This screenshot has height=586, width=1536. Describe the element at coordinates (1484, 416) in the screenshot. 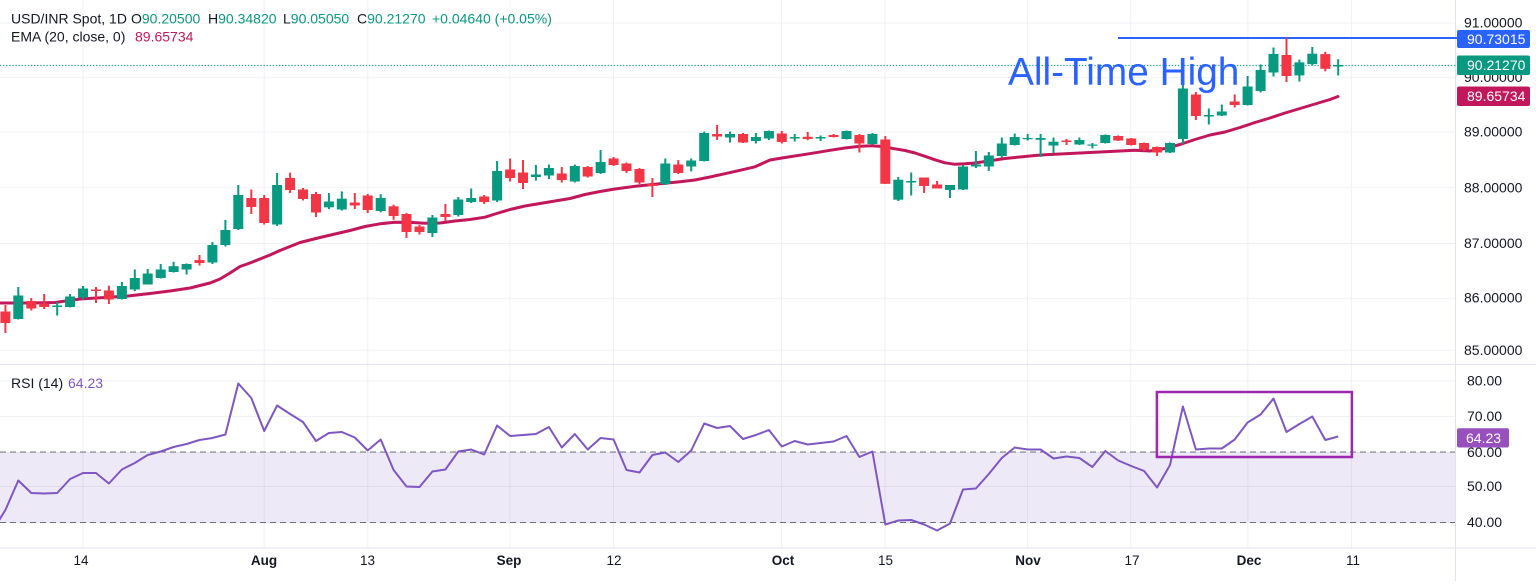

I see `svg-text: 70.00` at that location.